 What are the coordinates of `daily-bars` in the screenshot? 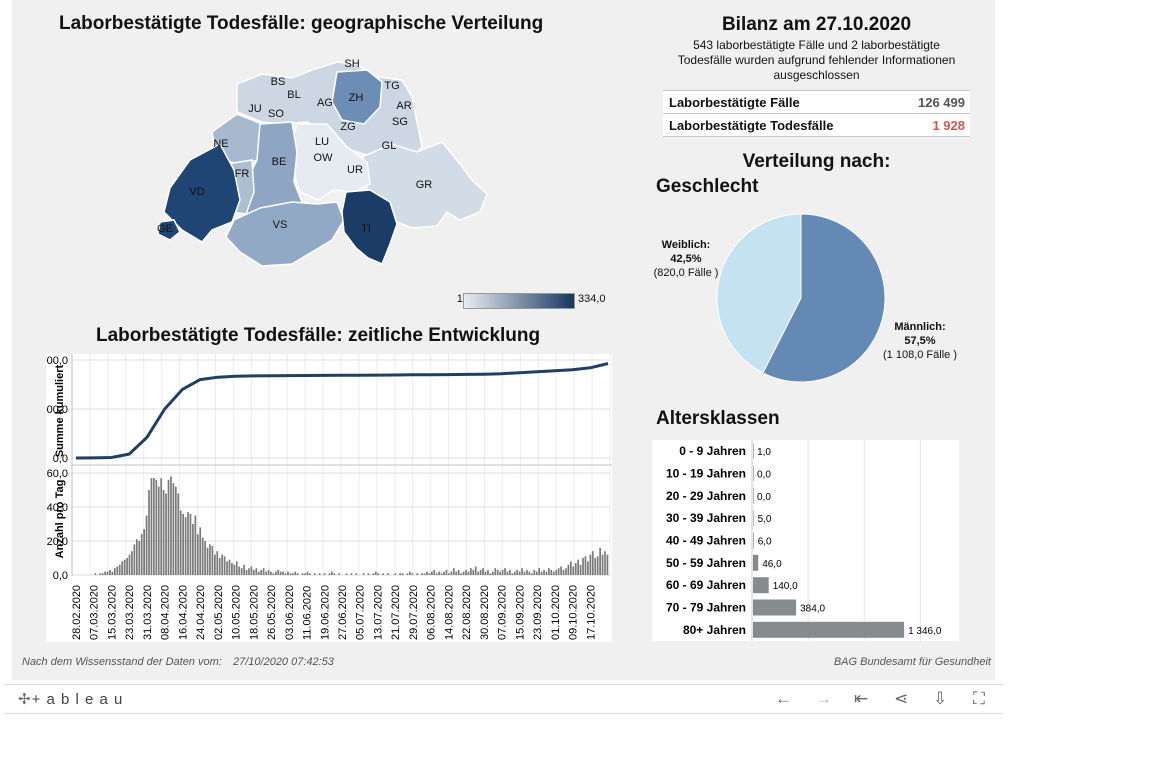 It's located at (351, 526).